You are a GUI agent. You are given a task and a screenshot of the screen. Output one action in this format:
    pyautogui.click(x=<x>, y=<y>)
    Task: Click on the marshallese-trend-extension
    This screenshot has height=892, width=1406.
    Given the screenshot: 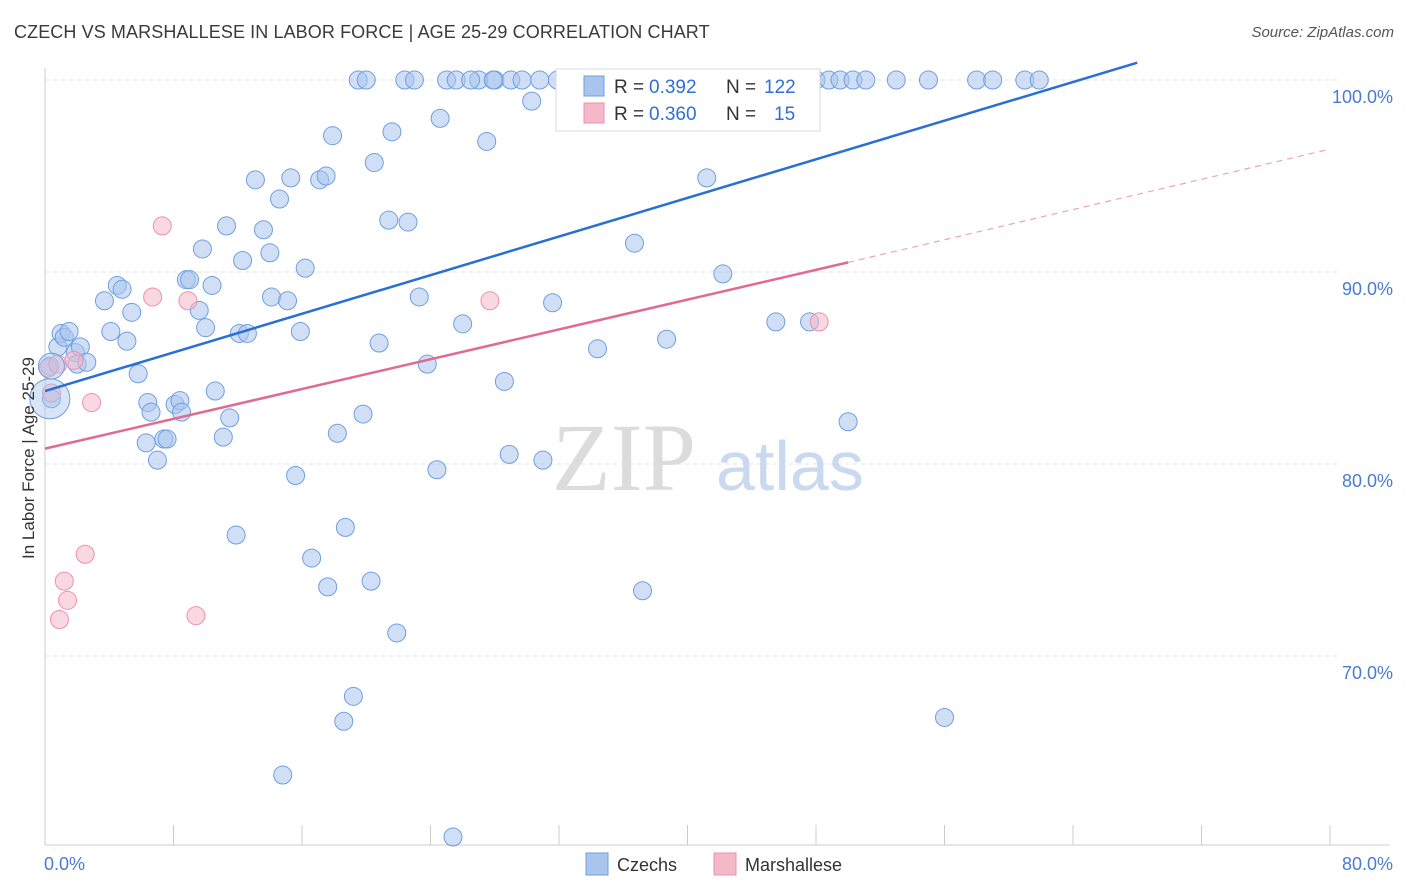 What is the action you would take?
    pyautogui.click(x=1089, y=205)
    